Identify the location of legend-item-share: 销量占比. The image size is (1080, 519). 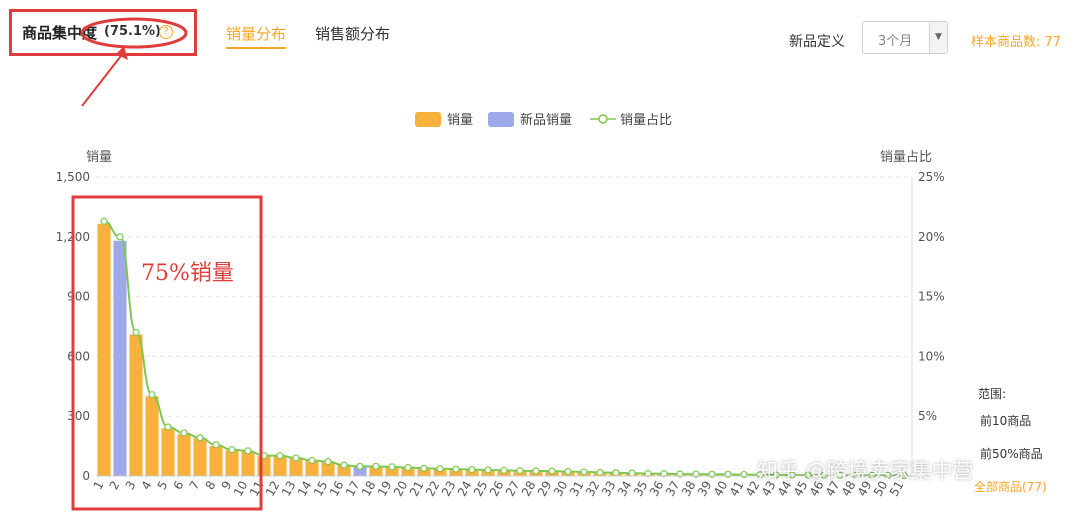
(631, 118).